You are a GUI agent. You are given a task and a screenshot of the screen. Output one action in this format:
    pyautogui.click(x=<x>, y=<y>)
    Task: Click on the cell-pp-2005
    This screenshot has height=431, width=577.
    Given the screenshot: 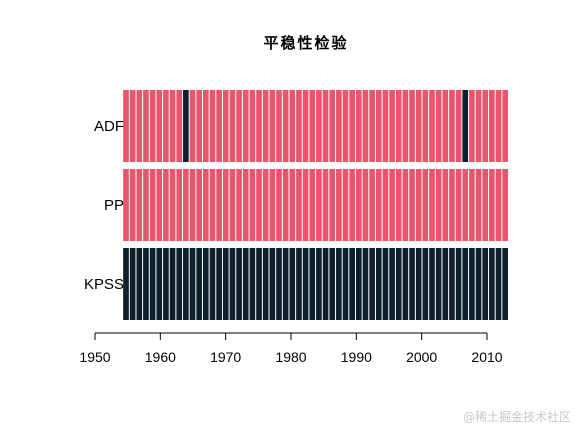 What is the action you would take?
    pyautogui.click(x=458, y=205)
    